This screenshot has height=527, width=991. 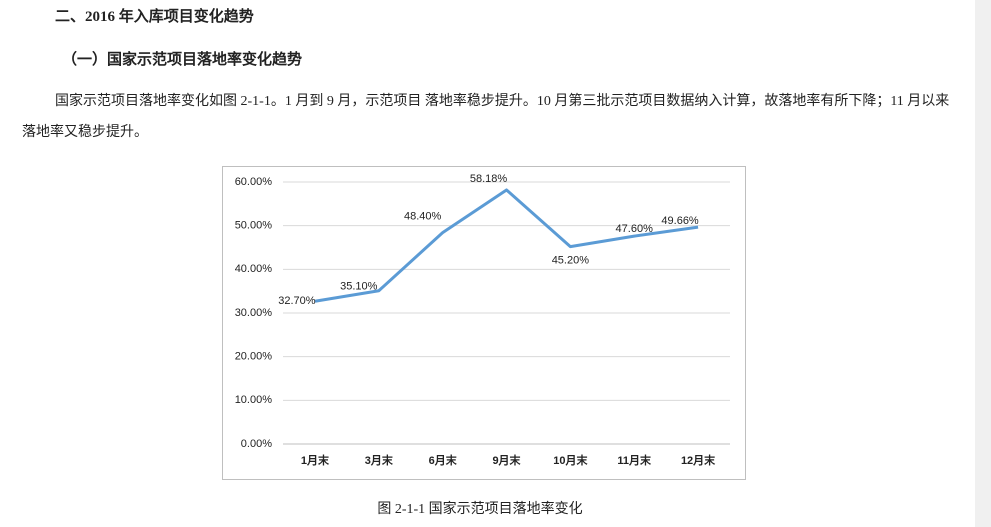 What do you see at coordinates (489, 179) in the screenshot?
I see `data-label: 58.18%` at bounding box center [489, 179].